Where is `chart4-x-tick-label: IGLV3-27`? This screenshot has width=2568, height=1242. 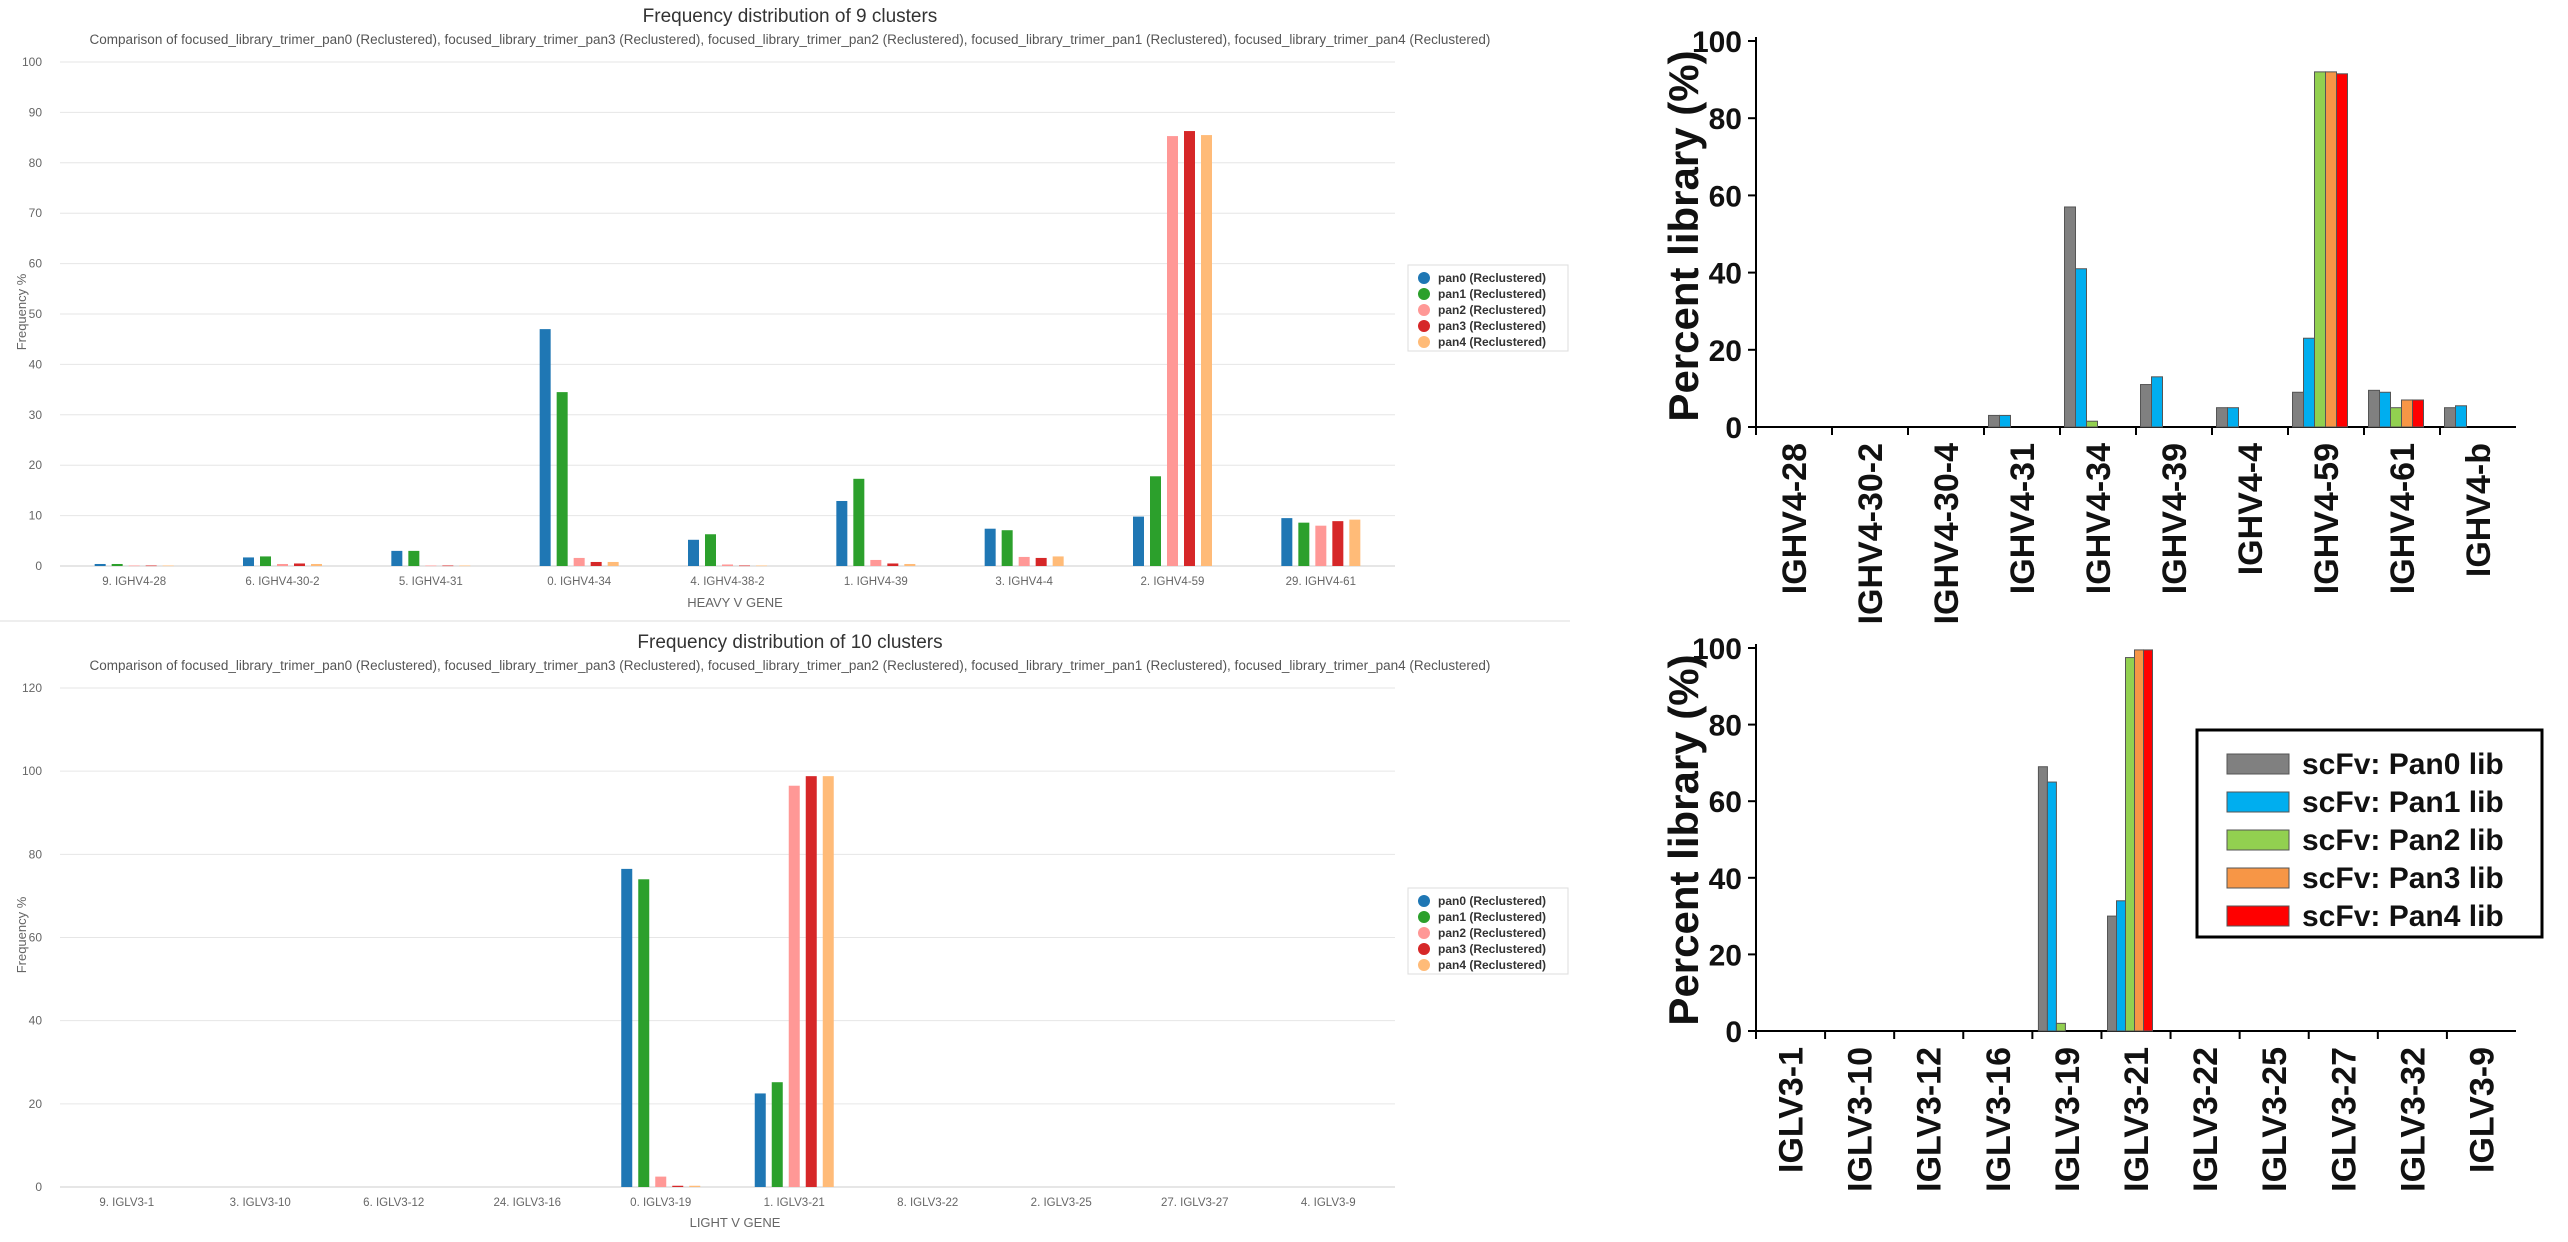
chart4-x-tick-label: IGLV3-27 is located at coordinates (2344, 1119).